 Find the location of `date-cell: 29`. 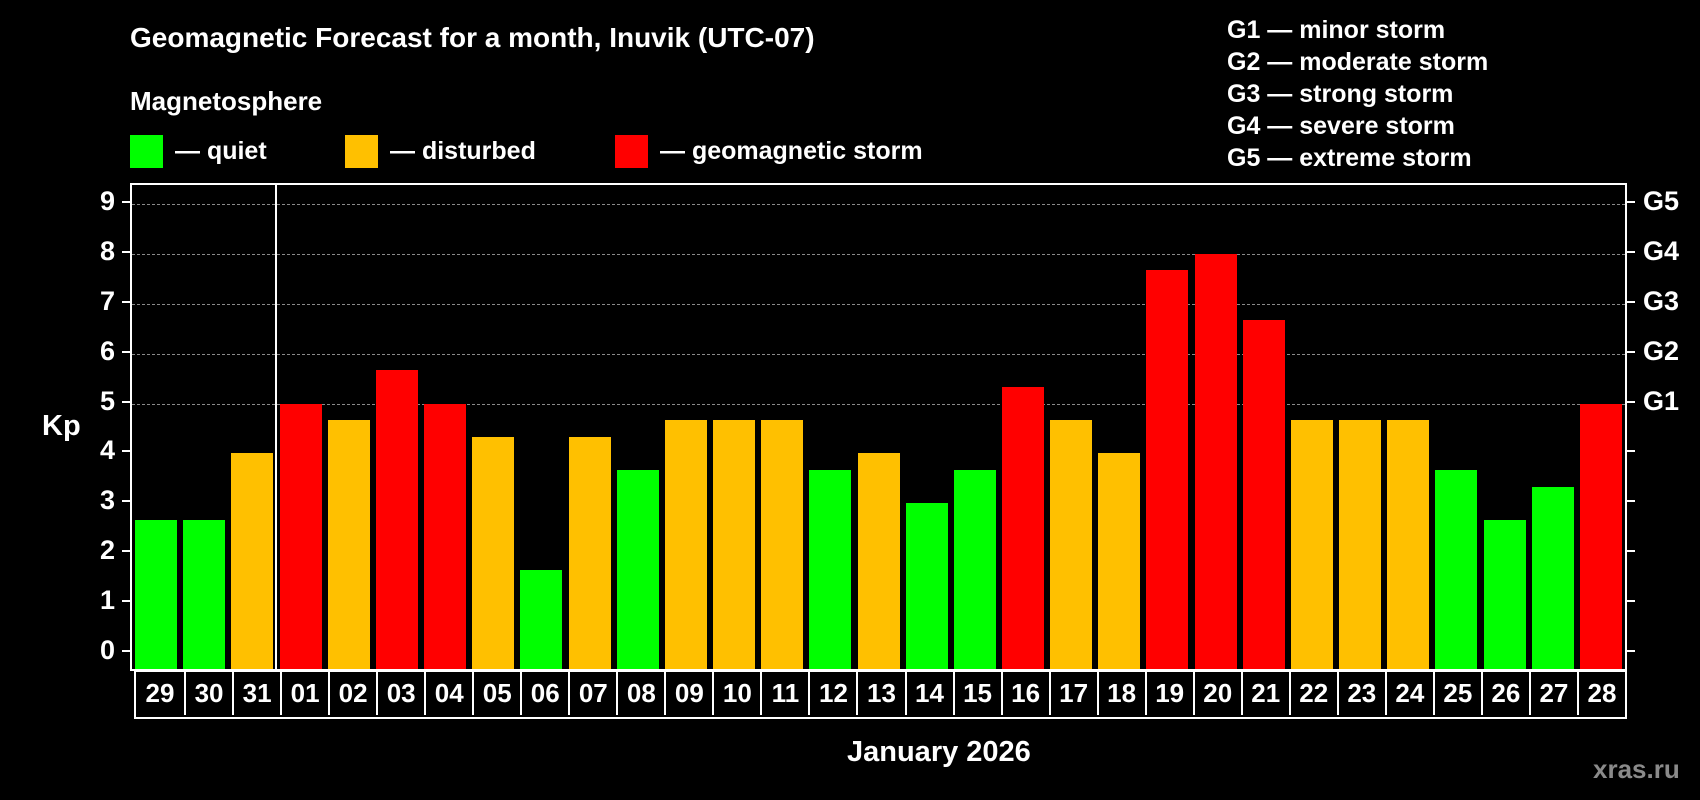

date-cell: 29 is located at coordinates (160, 692).